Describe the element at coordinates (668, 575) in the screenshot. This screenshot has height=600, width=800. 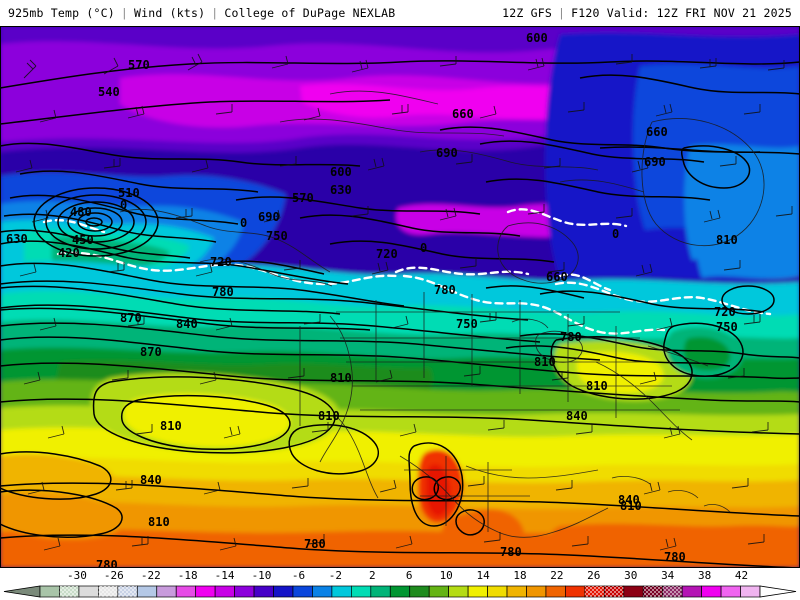
I see `colorbar-tick: 34` at that location.